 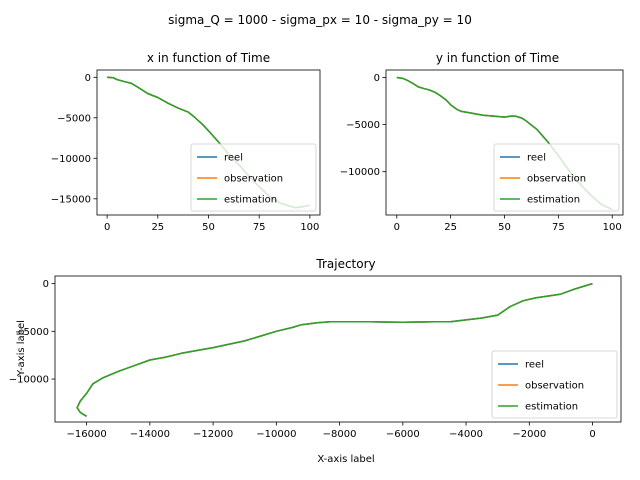 I want to click on trajectory-xtick-label: −2000, so click(x=529, y=434).